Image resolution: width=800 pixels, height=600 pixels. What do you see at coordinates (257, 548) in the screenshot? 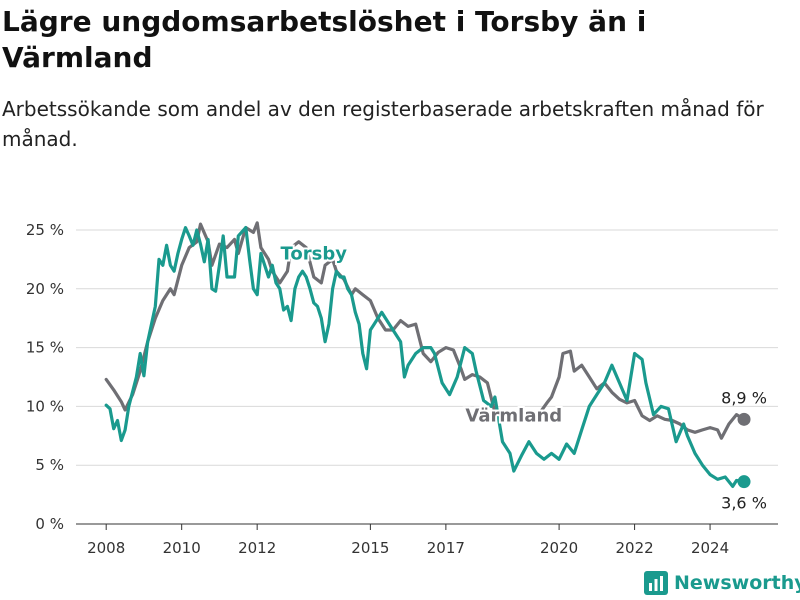
I see `x-tick-label: 2012` at bounding box center [257, 548].